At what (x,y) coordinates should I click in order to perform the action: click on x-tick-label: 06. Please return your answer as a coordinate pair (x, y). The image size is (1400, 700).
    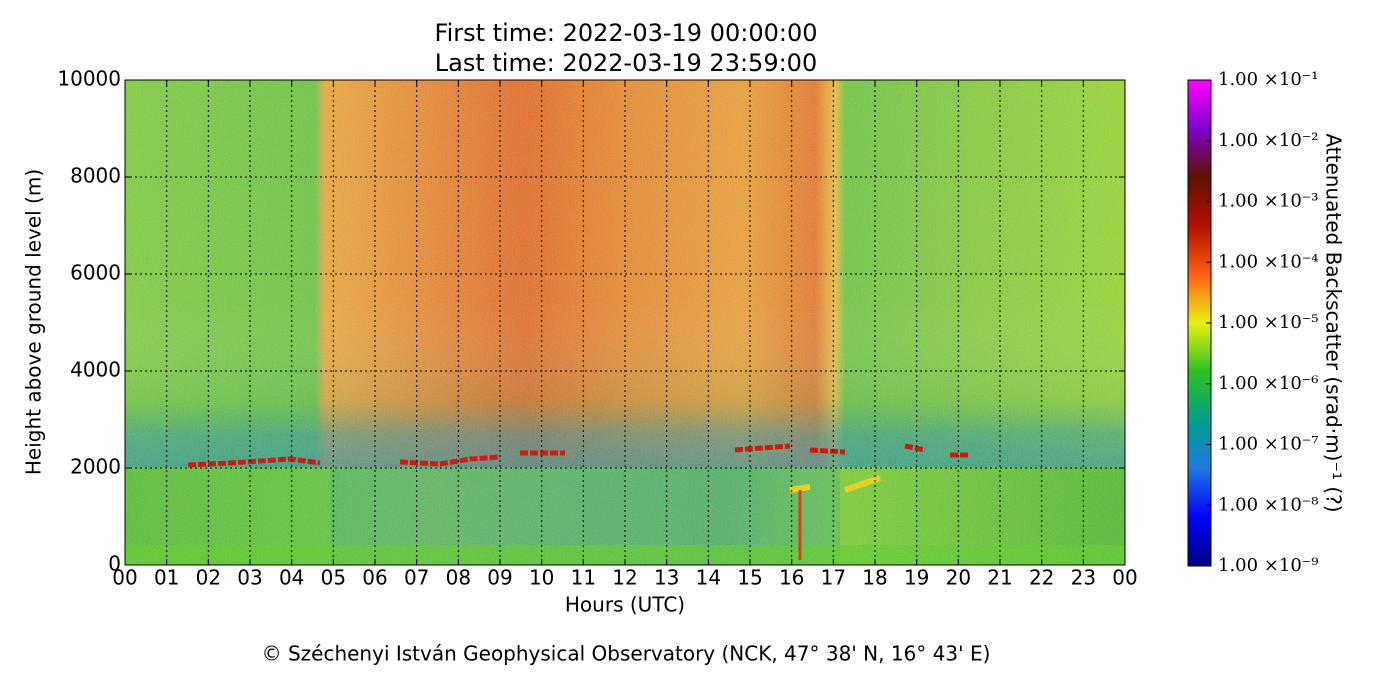
    Looking at the image, I should click on (374, 578).